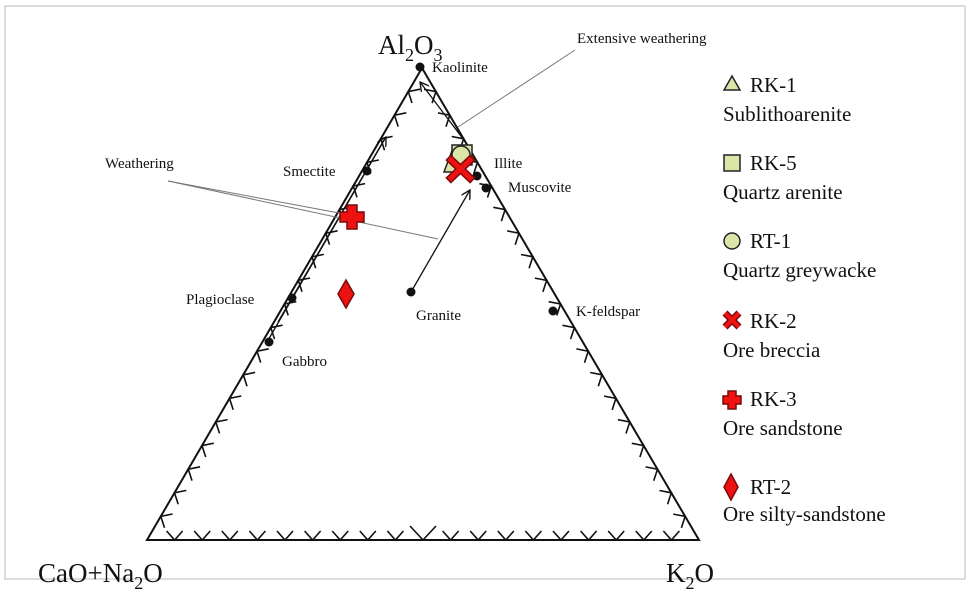 This screenshot has width=976, height=595. What do you see at coordinates (770, 487) in the screenshot?
I see `legend-code: RT-2` at bounding box center [770, 487].